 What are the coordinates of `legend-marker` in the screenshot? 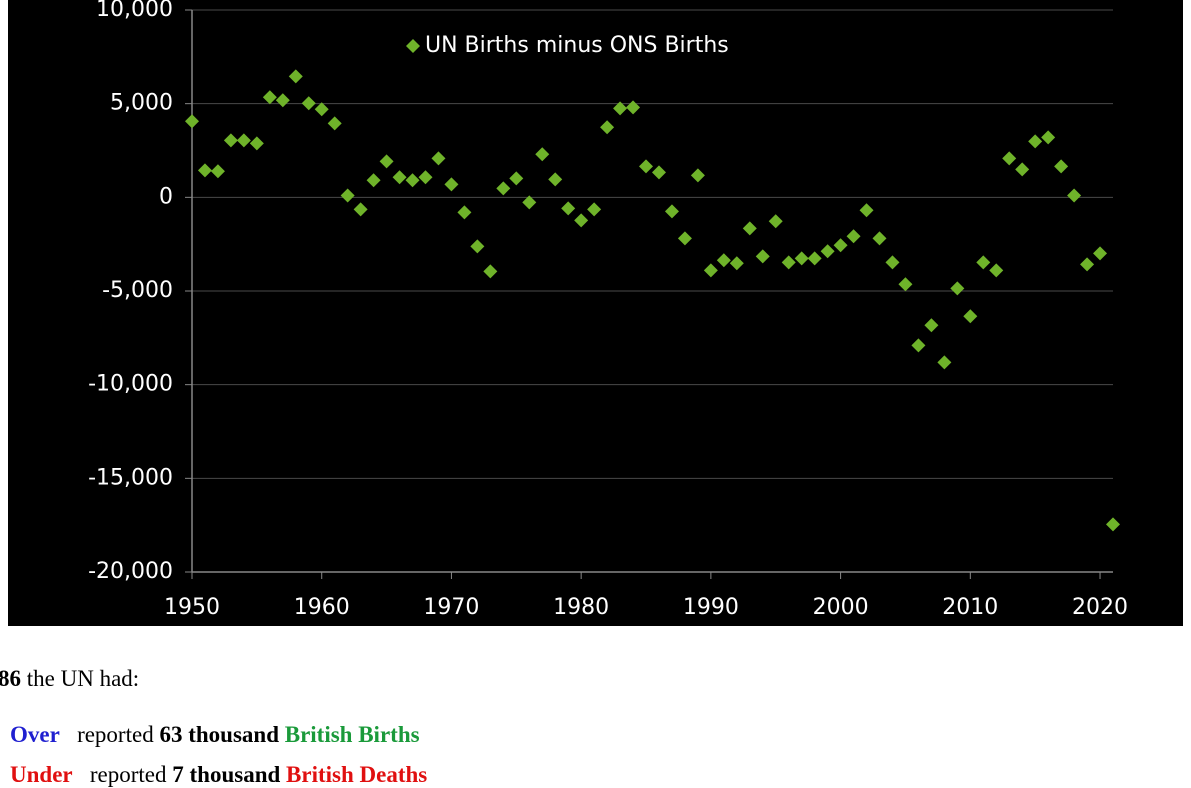 It's located at (413, 46).